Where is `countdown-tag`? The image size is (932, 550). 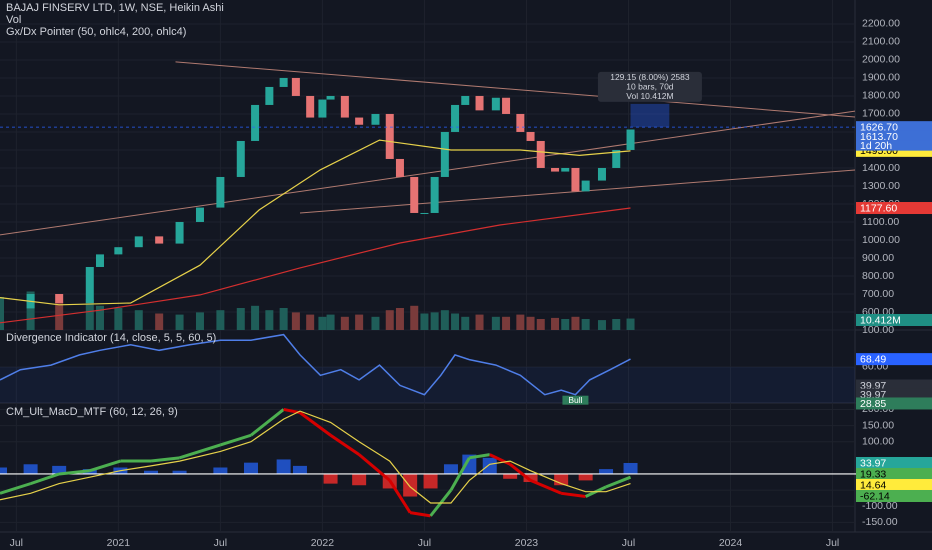
countdown-tag is located at coordinates (894, 145).